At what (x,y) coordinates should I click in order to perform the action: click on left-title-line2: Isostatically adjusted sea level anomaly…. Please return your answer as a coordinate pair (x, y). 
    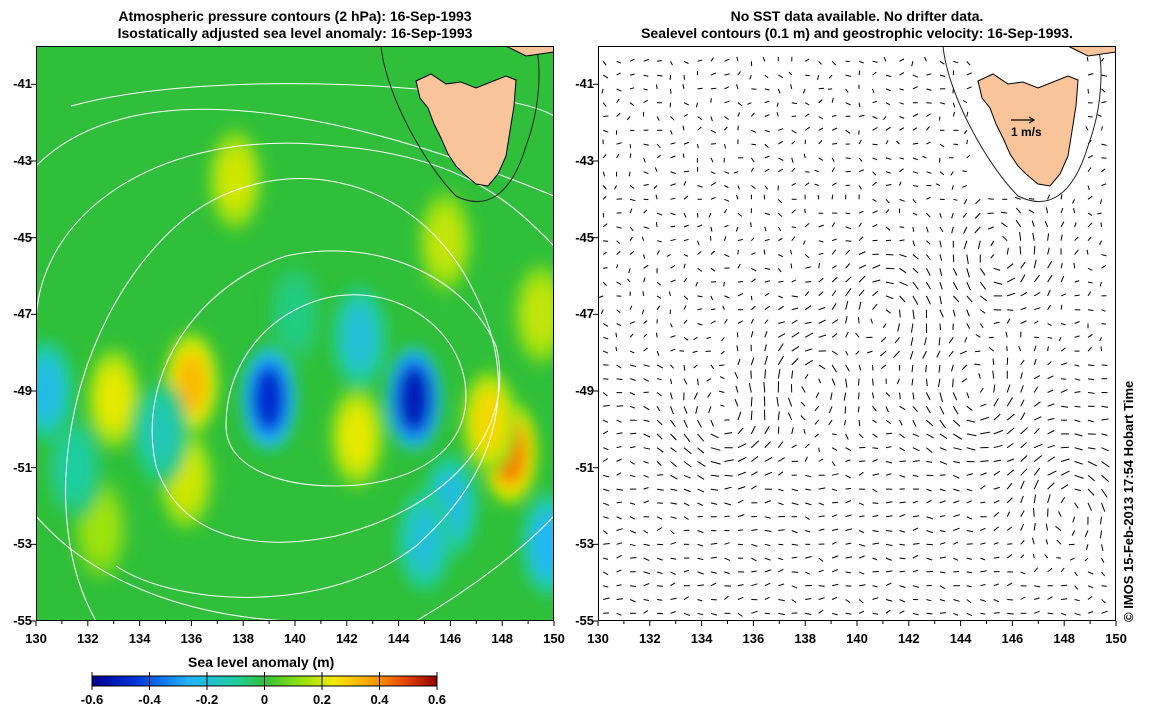
    Looking at the image, I should click on (295, 33).